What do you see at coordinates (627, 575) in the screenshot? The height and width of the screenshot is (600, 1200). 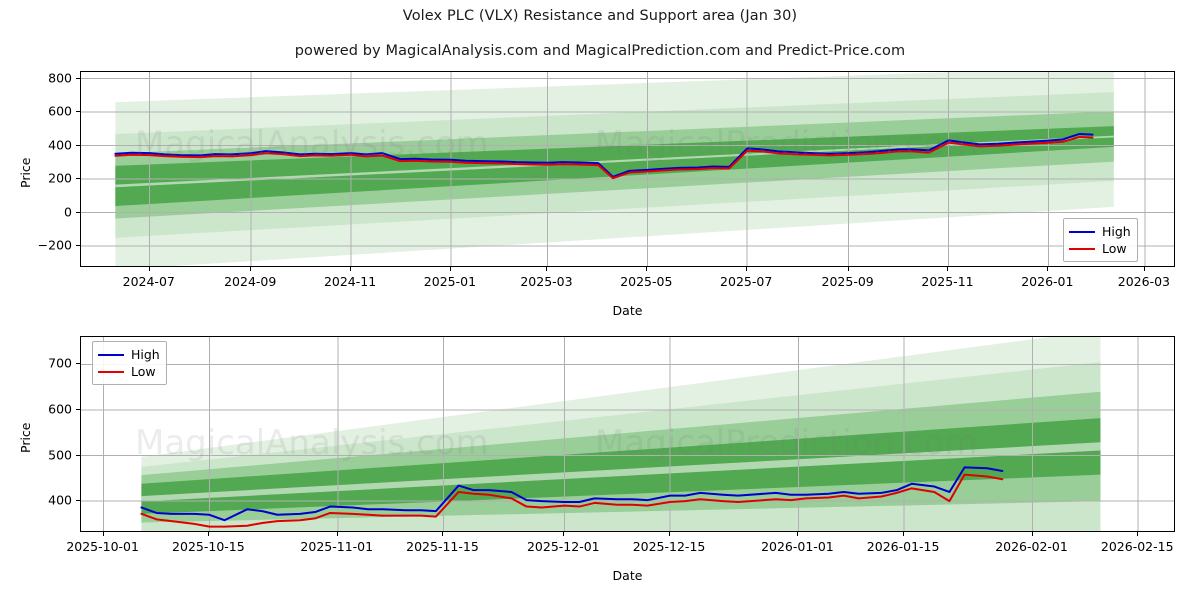 I see `bottom-chart-x-axis-label: Date` at bounding box center [627, 575].